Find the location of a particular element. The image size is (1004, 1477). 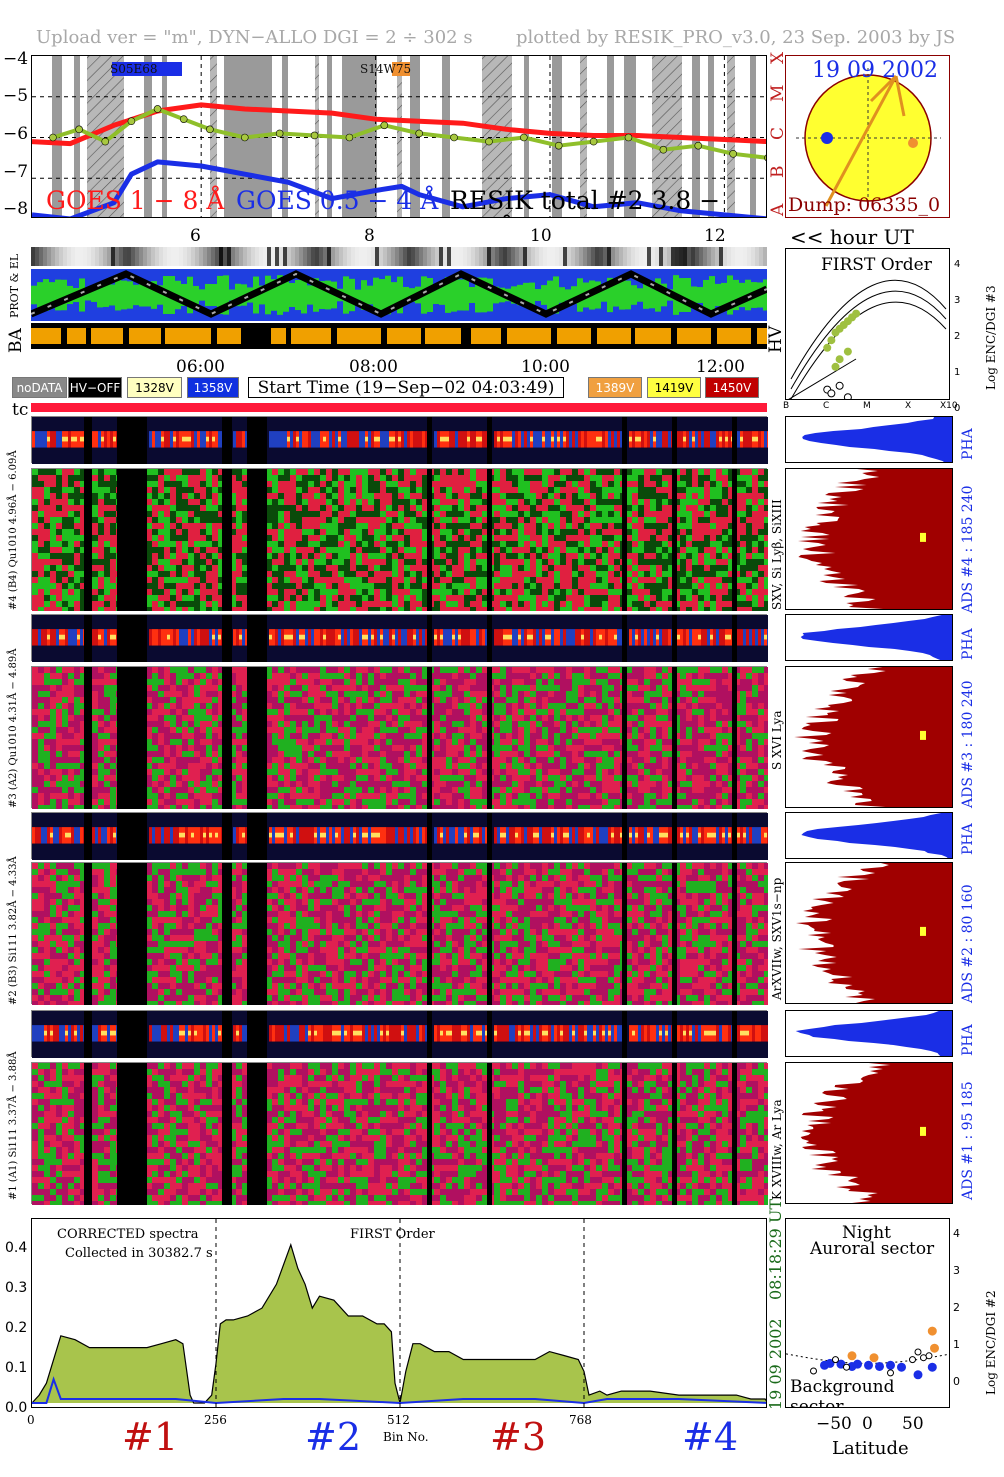

spec-xtick: 0 is located at coordinates (31, 1420).